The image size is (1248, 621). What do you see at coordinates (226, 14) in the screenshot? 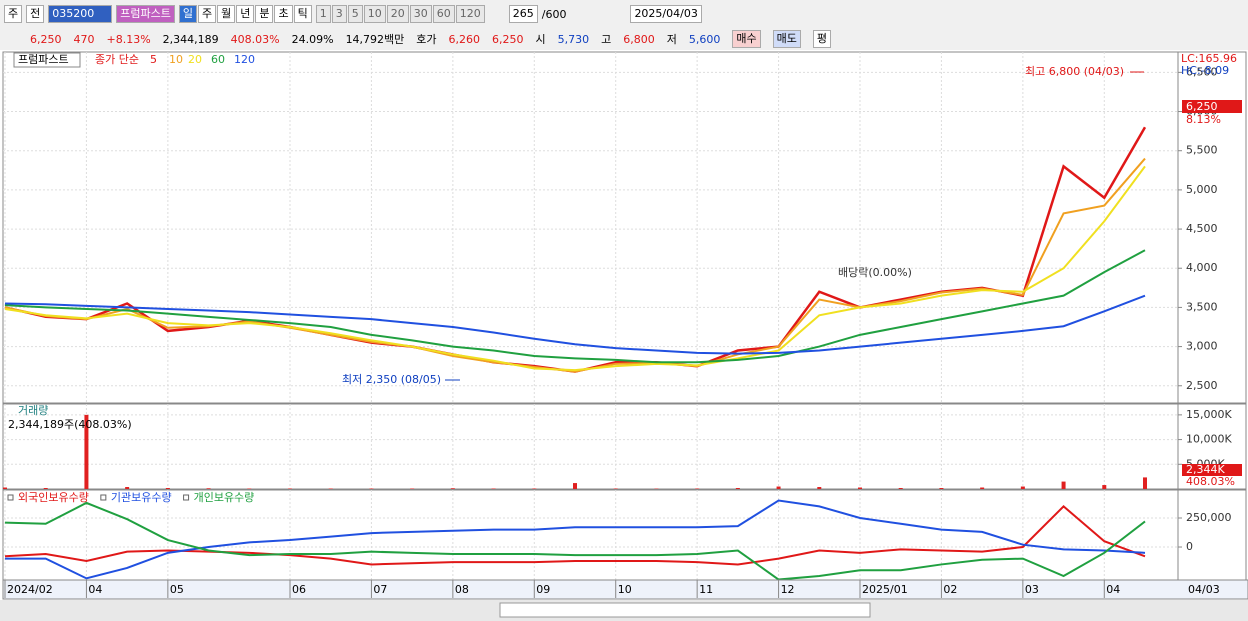
I see `interval-button: 월` at bounding box center [226, 14].